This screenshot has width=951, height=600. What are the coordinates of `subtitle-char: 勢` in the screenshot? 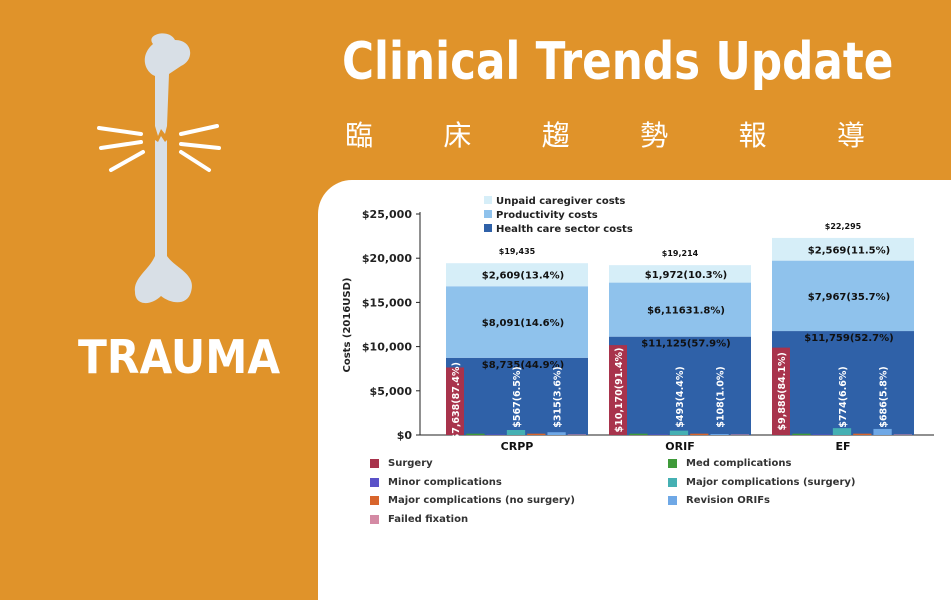 It's located at (654, 135).